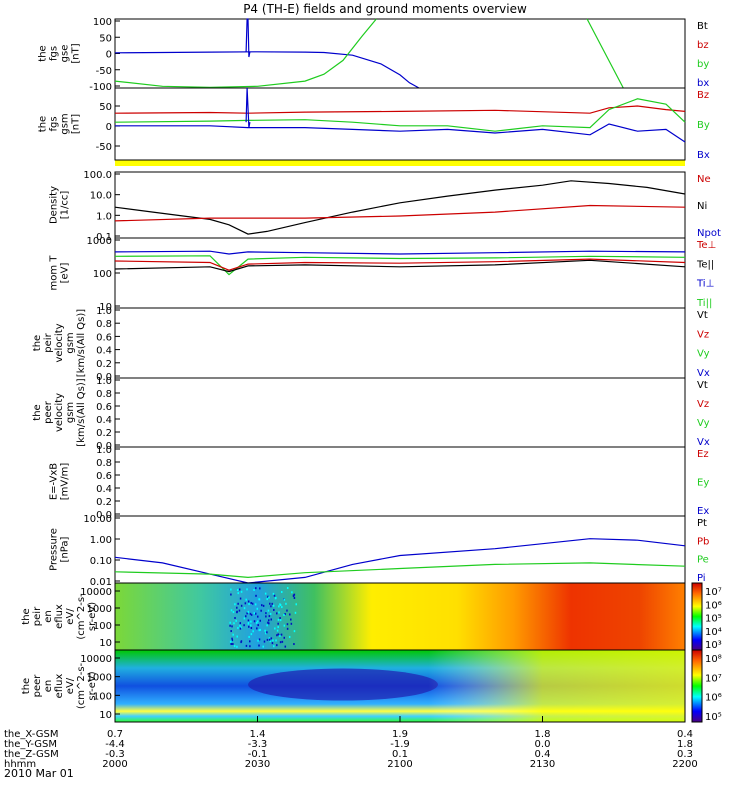 The image size is (750, 800). What do you see at coordinates (48, 412) in the screenshot?
I see `y-axis-label: peer` at bounding box center [48, 412].